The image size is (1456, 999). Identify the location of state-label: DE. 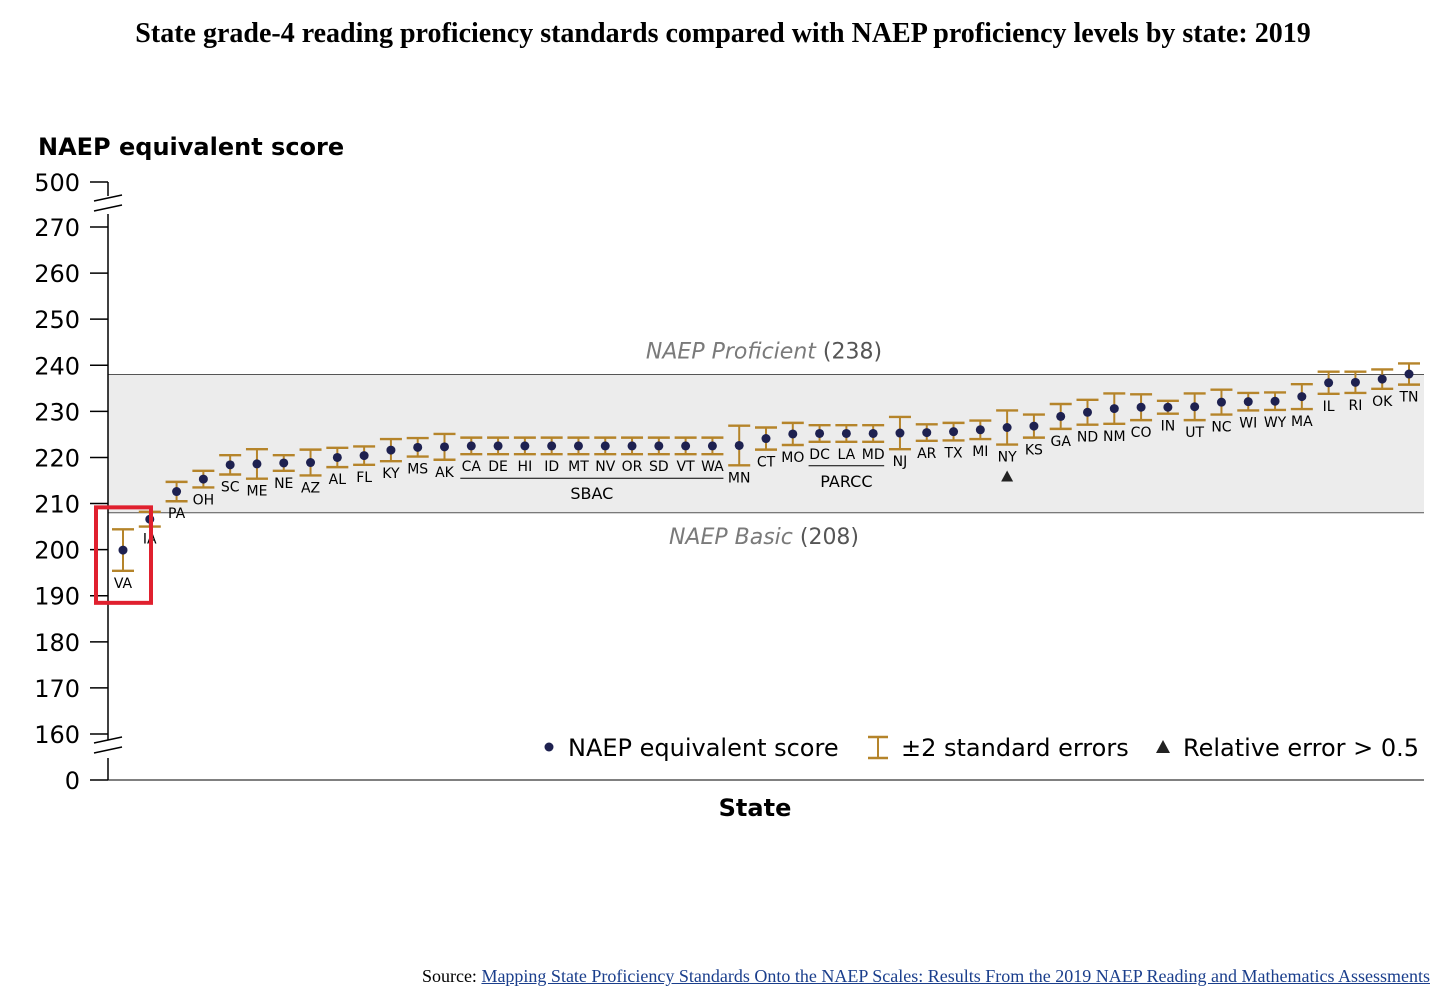
(498, 467).